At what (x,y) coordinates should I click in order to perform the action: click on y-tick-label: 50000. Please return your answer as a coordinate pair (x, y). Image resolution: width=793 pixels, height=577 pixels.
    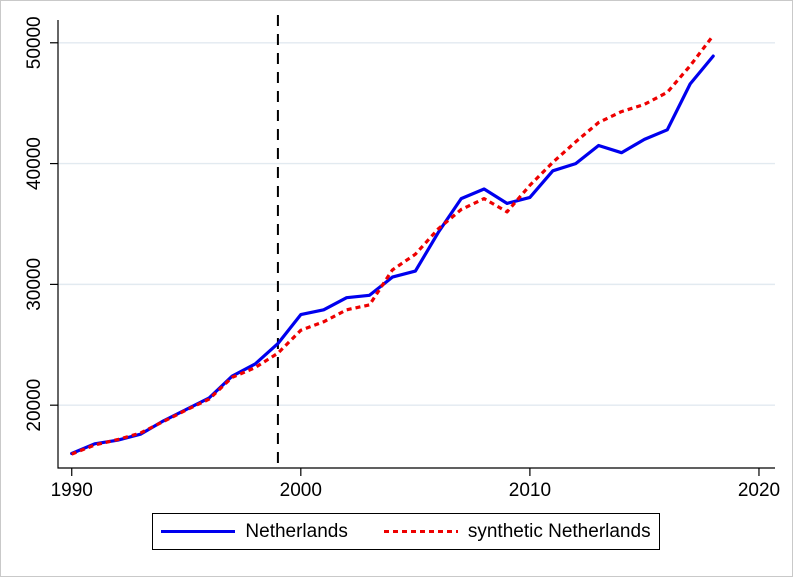
    Looking at the image, I should click on (34, 42).